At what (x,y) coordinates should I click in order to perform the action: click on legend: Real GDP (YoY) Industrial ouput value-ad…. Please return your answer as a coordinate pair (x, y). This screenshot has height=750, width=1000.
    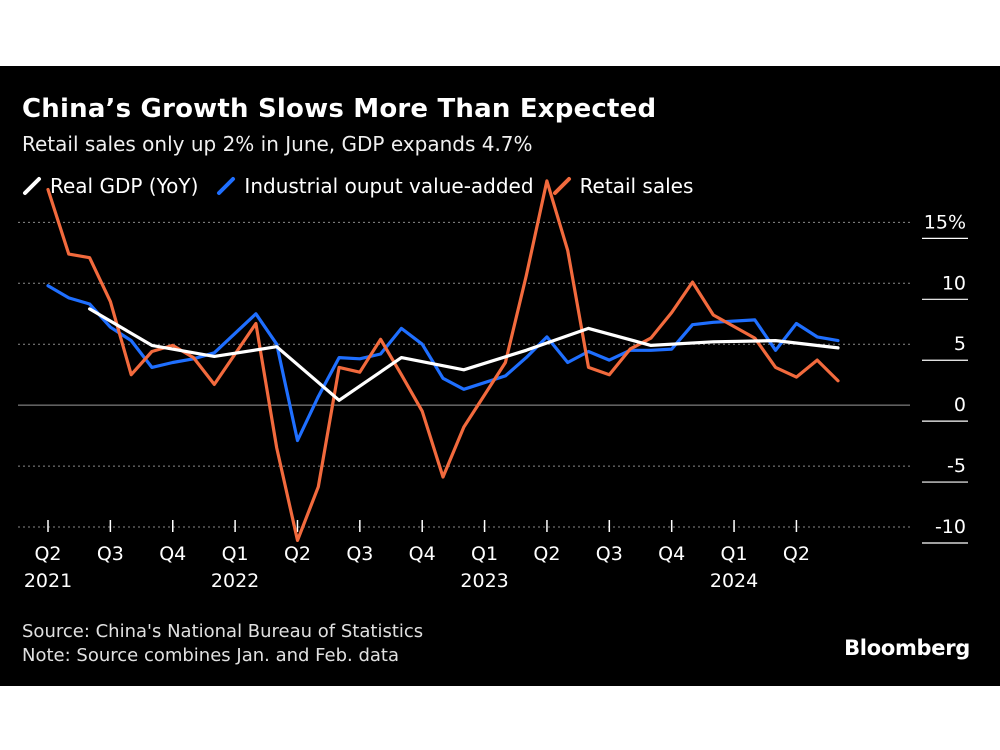
    Looking at the image, I should click on (366, 186).